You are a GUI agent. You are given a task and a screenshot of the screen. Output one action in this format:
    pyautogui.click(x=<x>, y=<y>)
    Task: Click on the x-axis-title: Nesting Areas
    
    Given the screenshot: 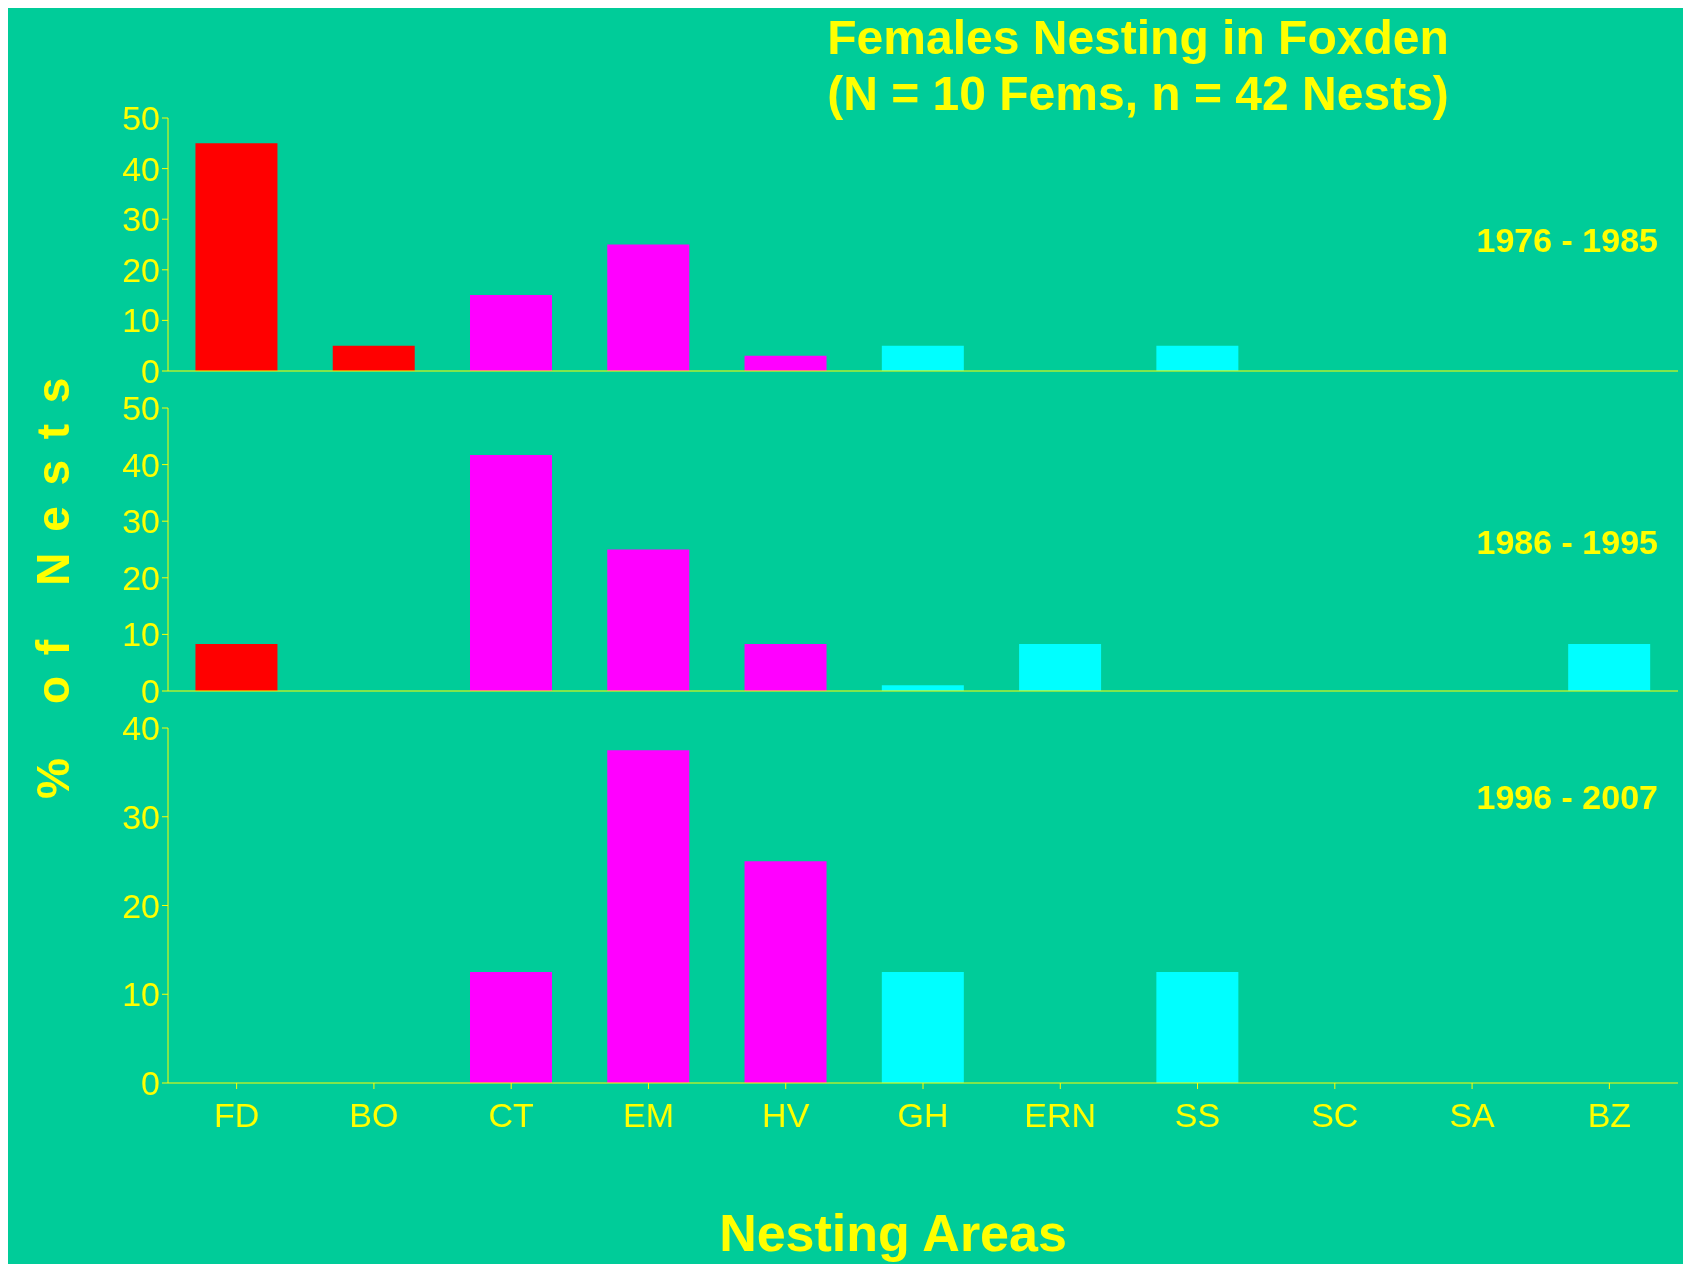 What is the action you would take?
    pyautogui.click(x=893, y=1233)
    